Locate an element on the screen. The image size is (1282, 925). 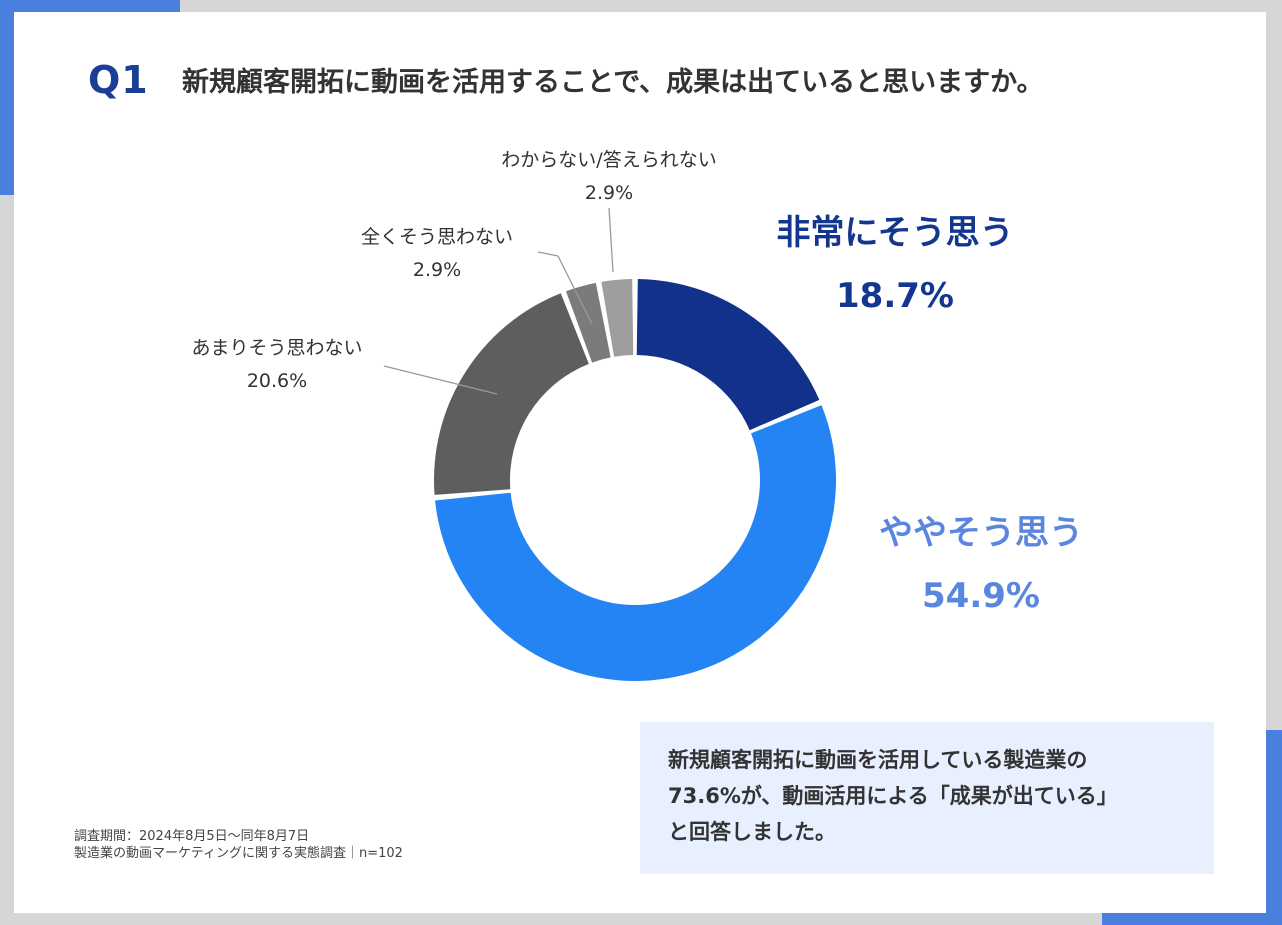
corner-accent-top is located at coordinates (90, 7).